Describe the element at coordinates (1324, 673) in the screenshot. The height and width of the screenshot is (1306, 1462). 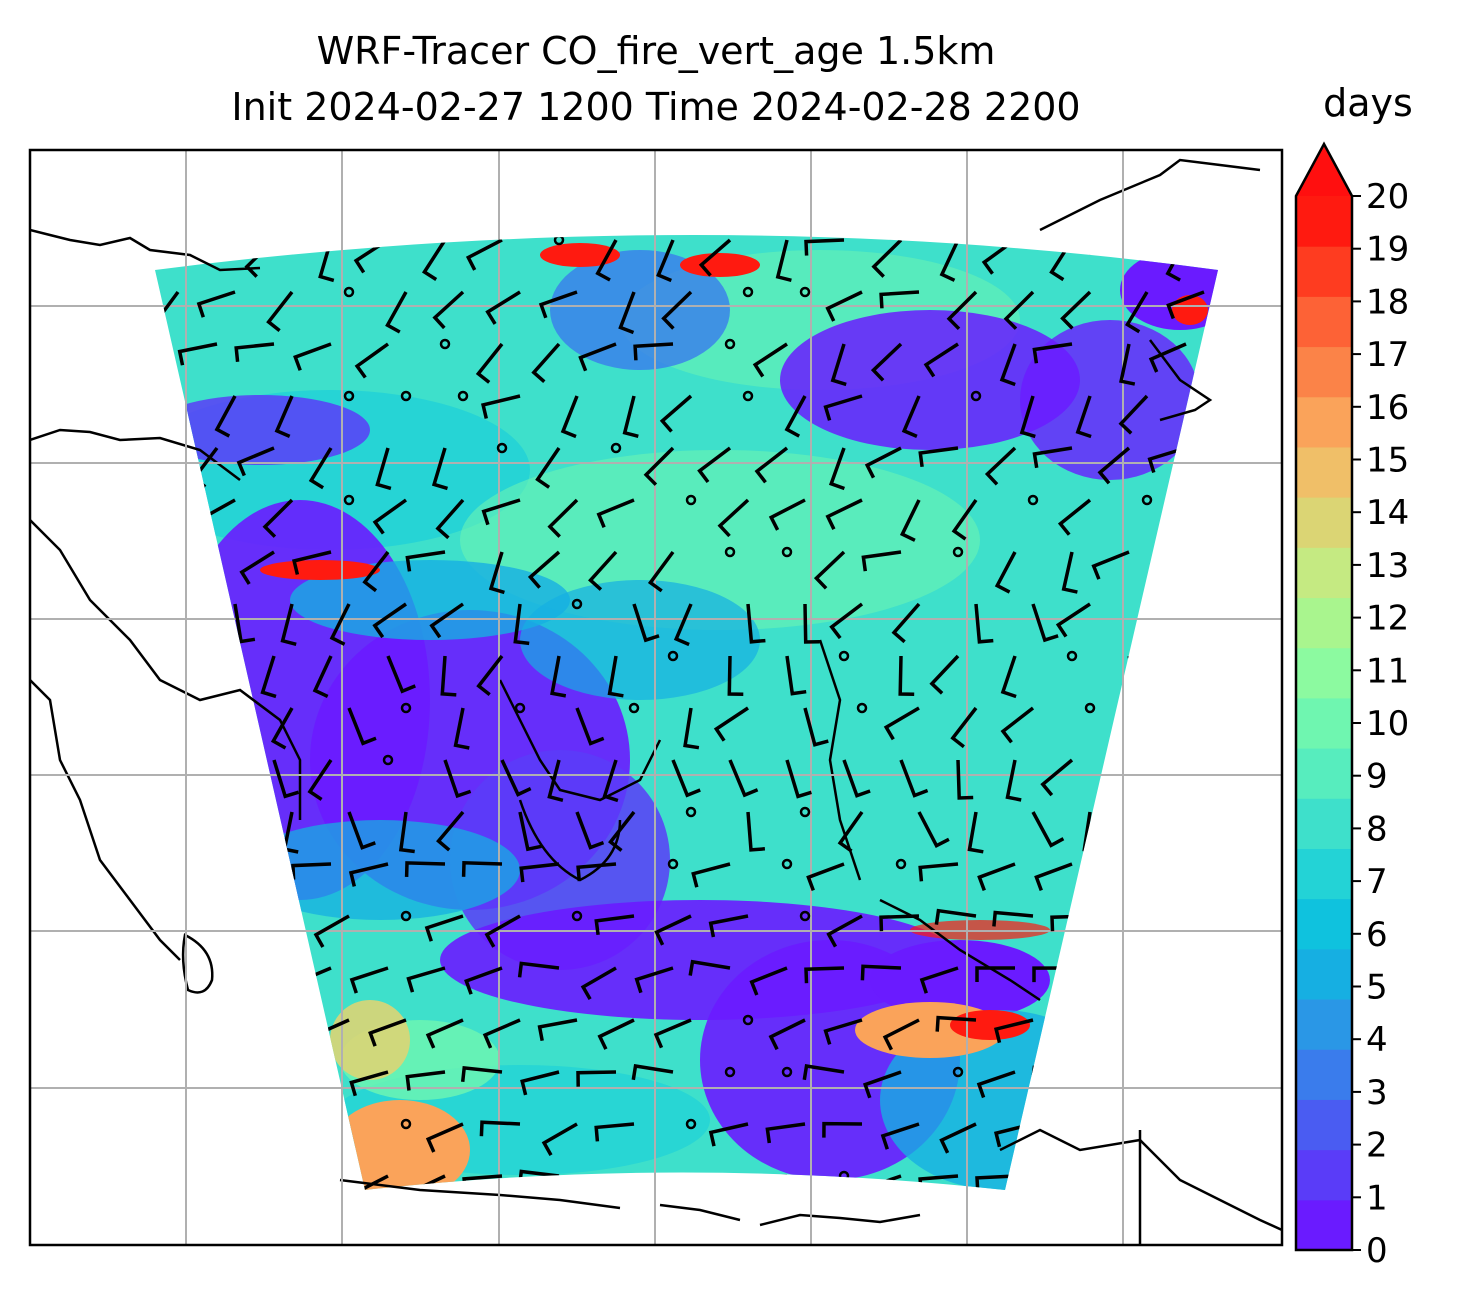
I see `colorbar-segment` at that location.